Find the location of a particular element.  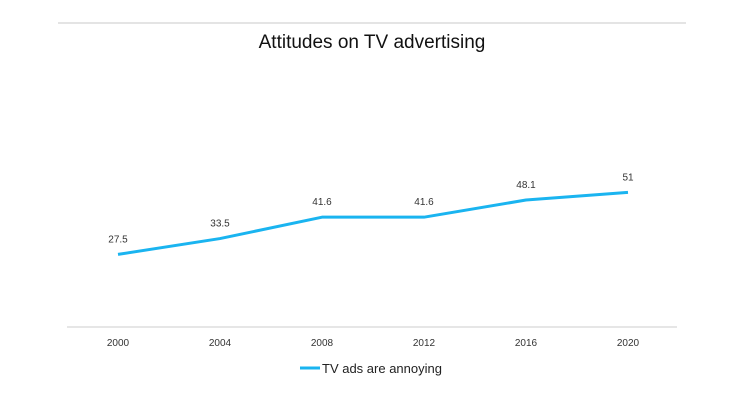

x-tick-label: 2008 is located at coordinates (322, 343).